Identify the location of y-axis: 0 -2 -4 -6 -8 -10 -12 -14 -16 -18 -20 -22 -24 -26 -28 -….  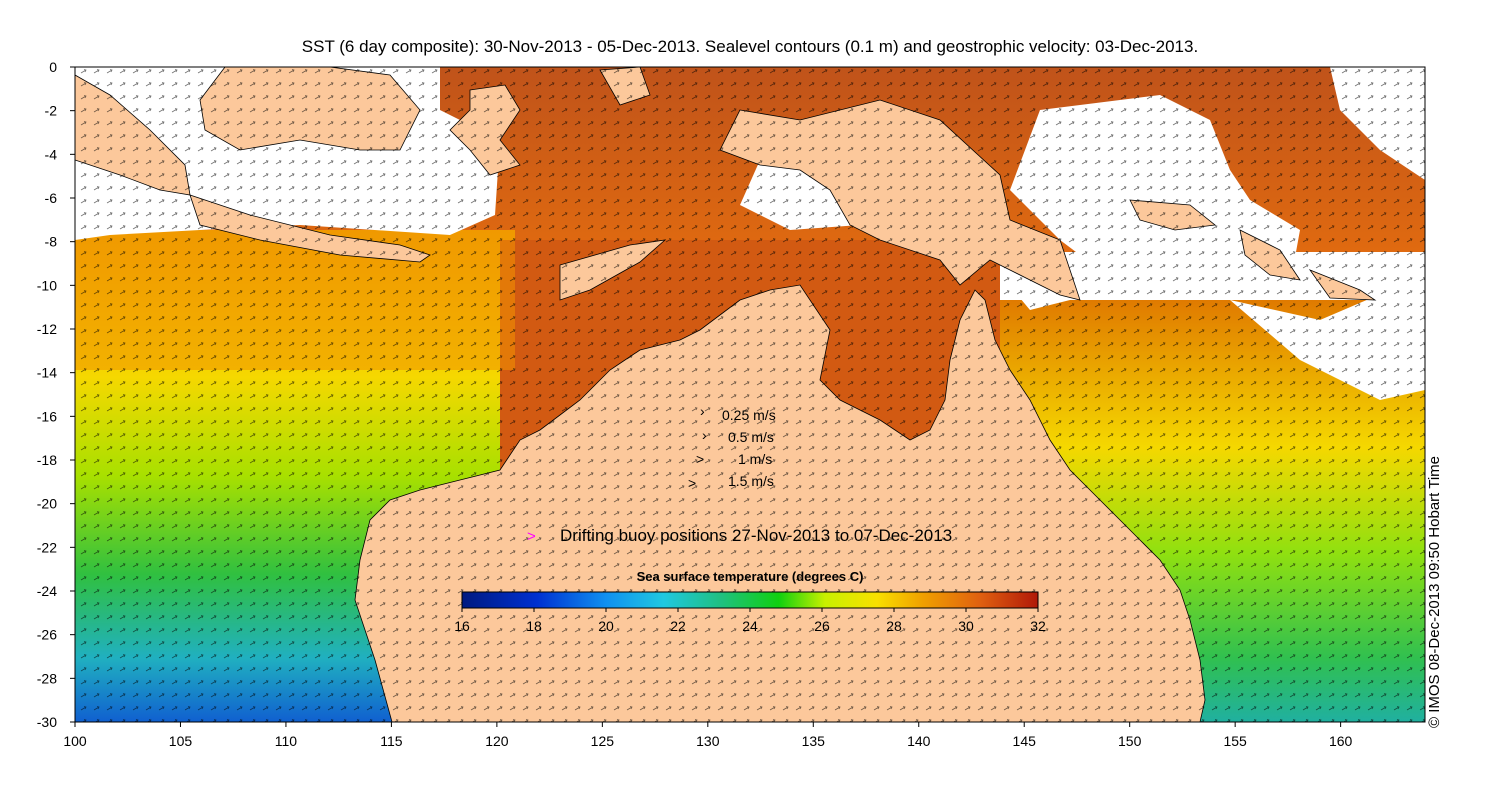
(56, 394).